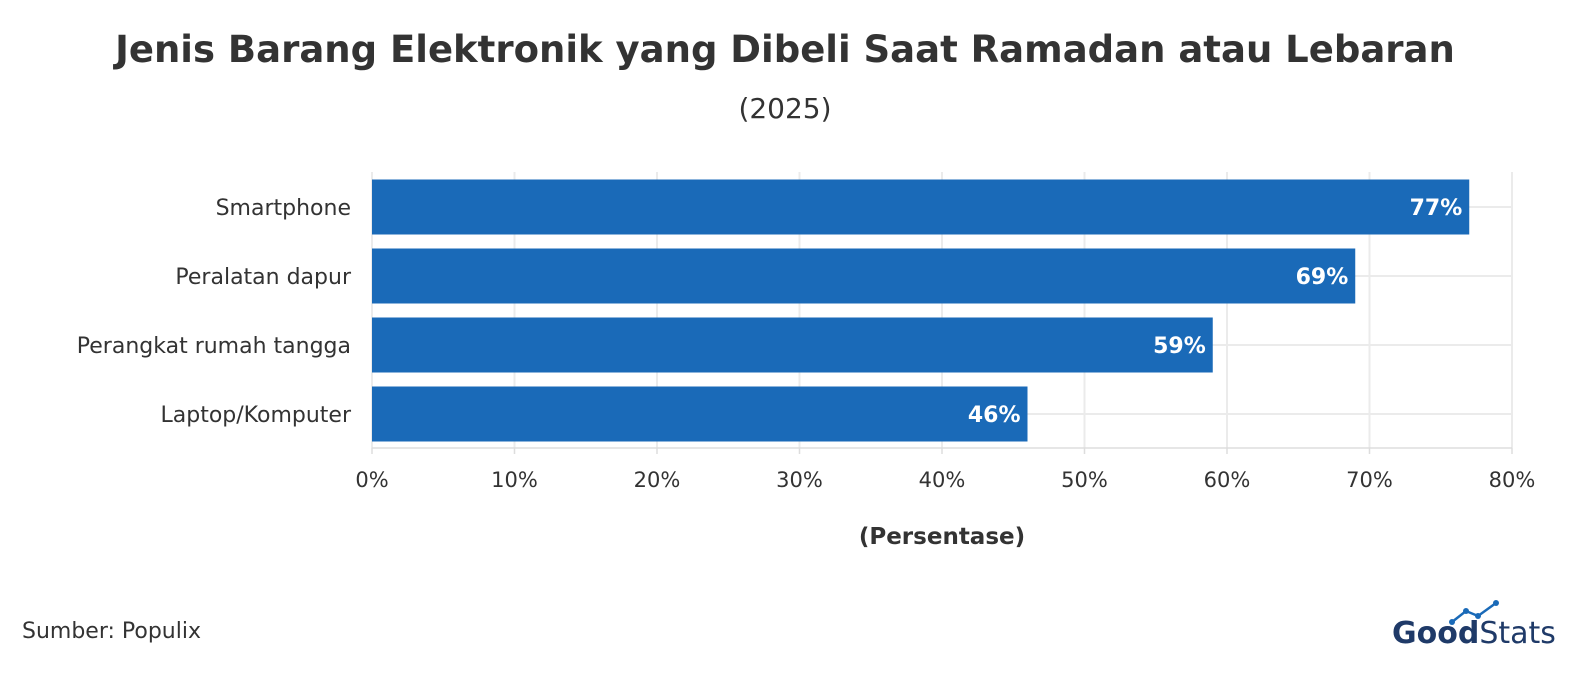  What do you see at coordinates (514, 480) in the screenshot?
I see `x-tick-label: 10%` at bounding box center [514, 480].